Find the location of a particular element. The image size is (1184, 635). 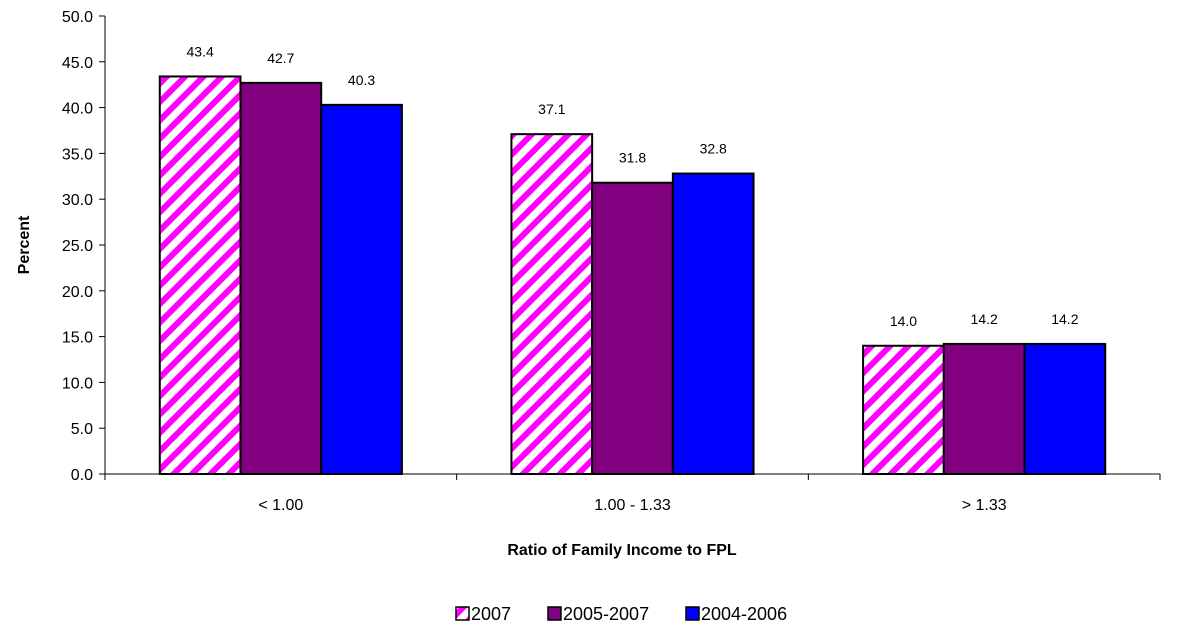

x-axis-title: Ratio of Family Income to FPL is located at coordinates (622, 550).